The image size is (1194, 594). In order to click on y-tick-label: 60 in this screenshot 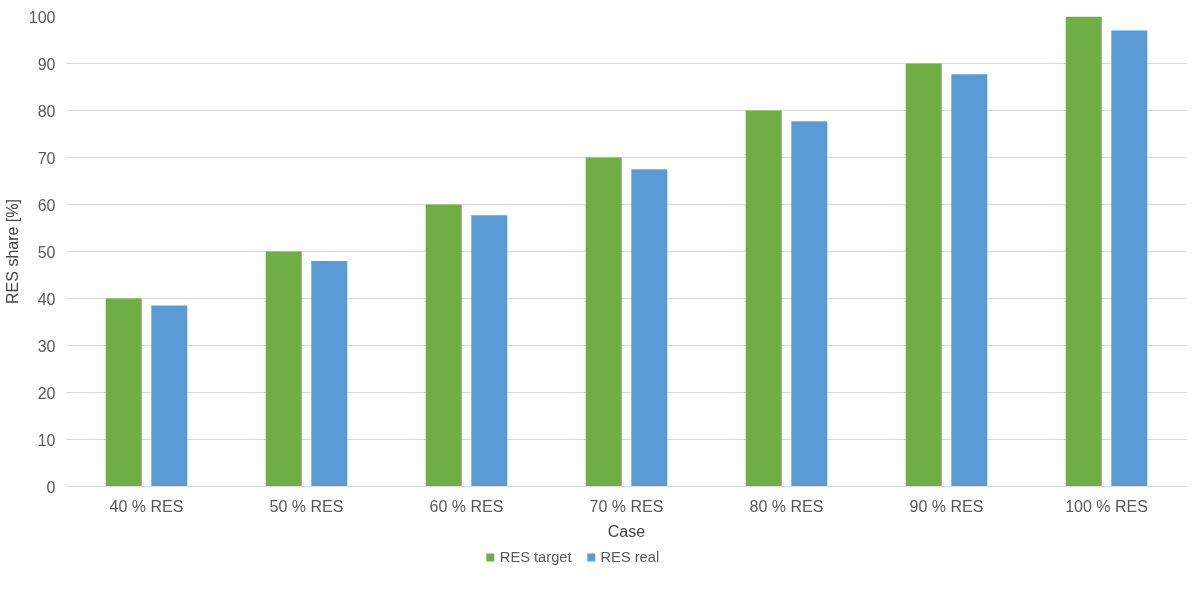, I will do `click(46, 205)`.